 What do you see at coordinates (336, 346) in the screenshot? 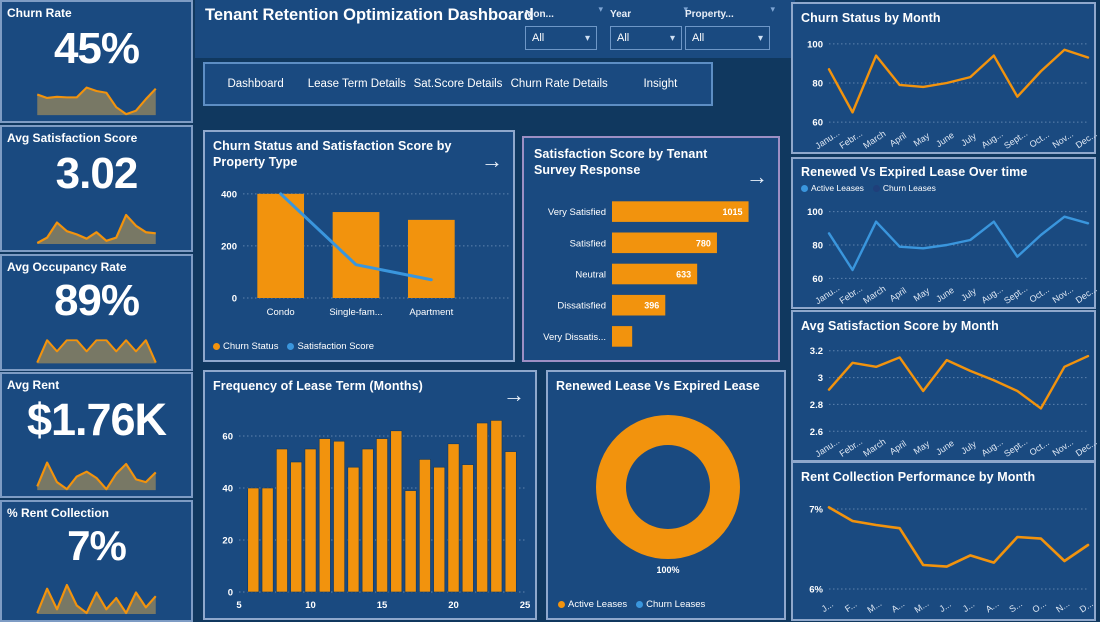
I see `legend-label: Satisfaction Score` at bounding box center [336, 346].